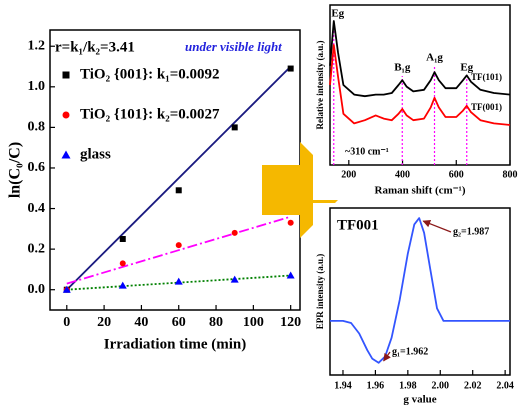  I want to click on y-axis-label: Relative intensity (a.u.), so click(320, 85).